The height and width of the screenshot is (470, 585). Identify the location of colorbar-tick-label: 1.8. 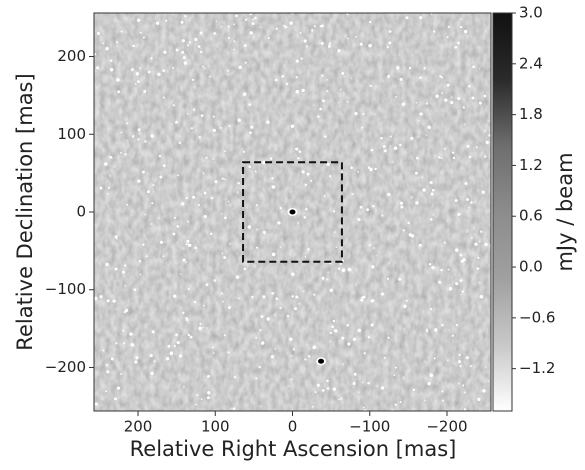
(531, 114).